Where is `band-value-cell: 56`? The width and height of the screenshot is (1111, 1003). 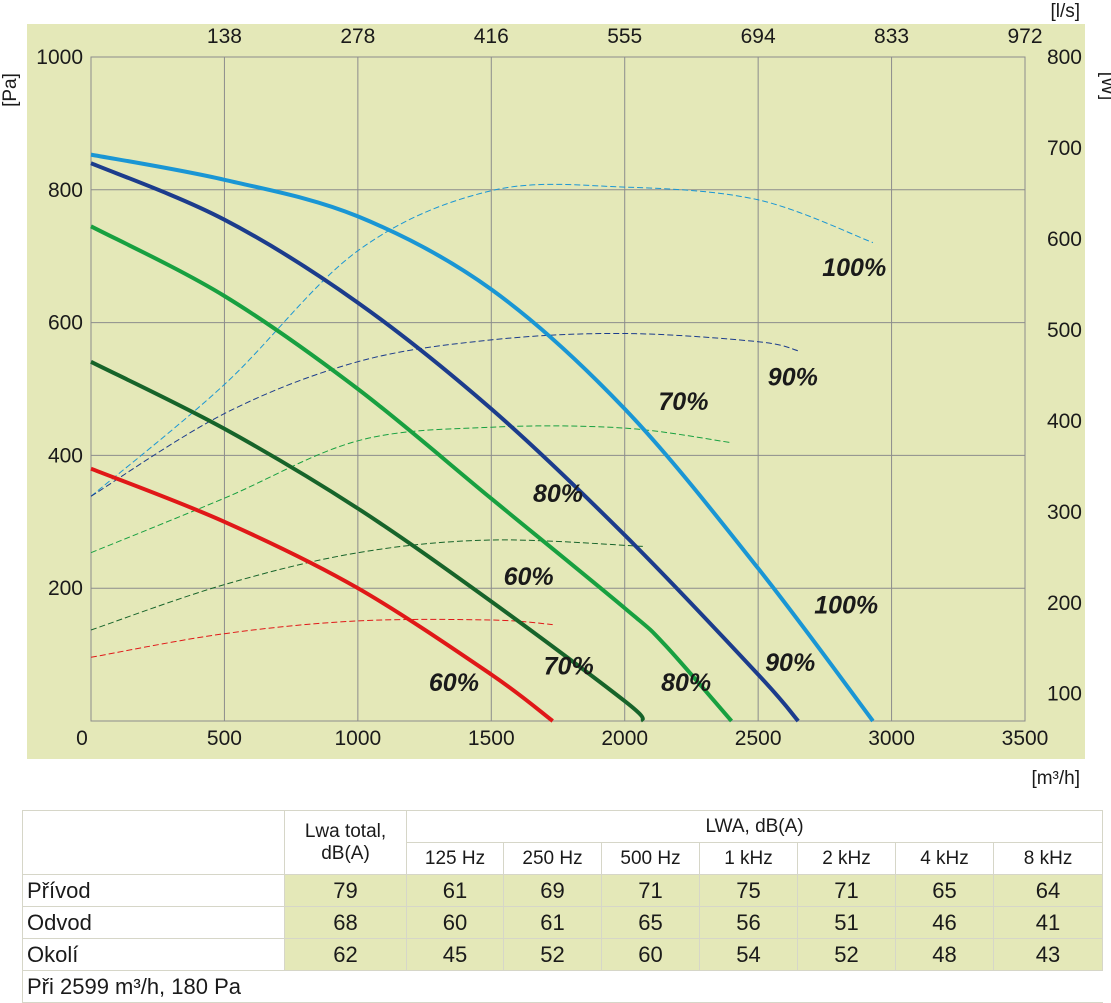
band-value-cell: 56 is located at coordinates (748, 922).